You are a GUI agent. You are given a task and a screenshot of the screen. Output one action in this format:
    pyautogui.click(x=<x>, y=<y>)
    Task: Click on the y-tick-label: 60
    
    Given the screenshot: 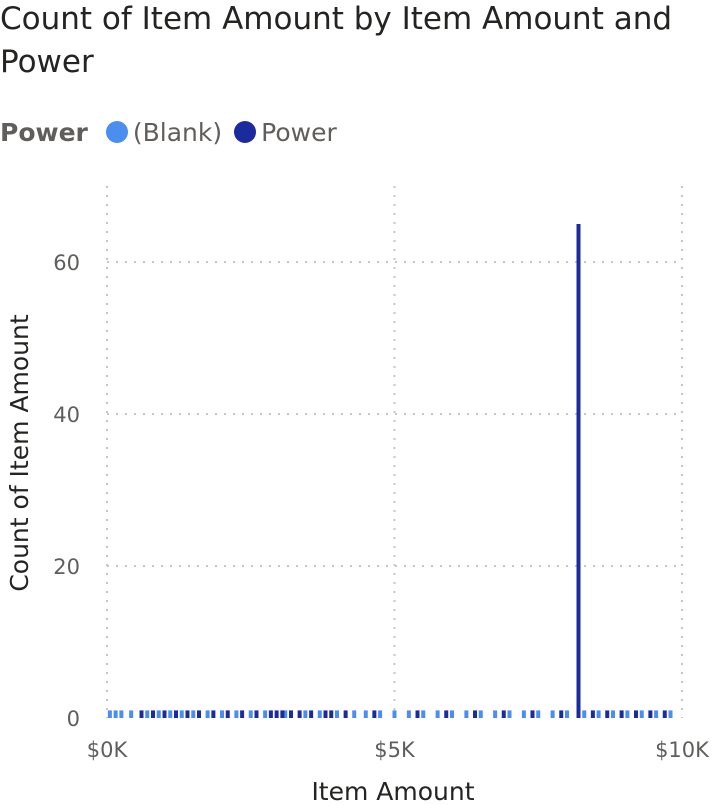 What is the action you would take?
    pyautogui.click(x=66, y=263)
    